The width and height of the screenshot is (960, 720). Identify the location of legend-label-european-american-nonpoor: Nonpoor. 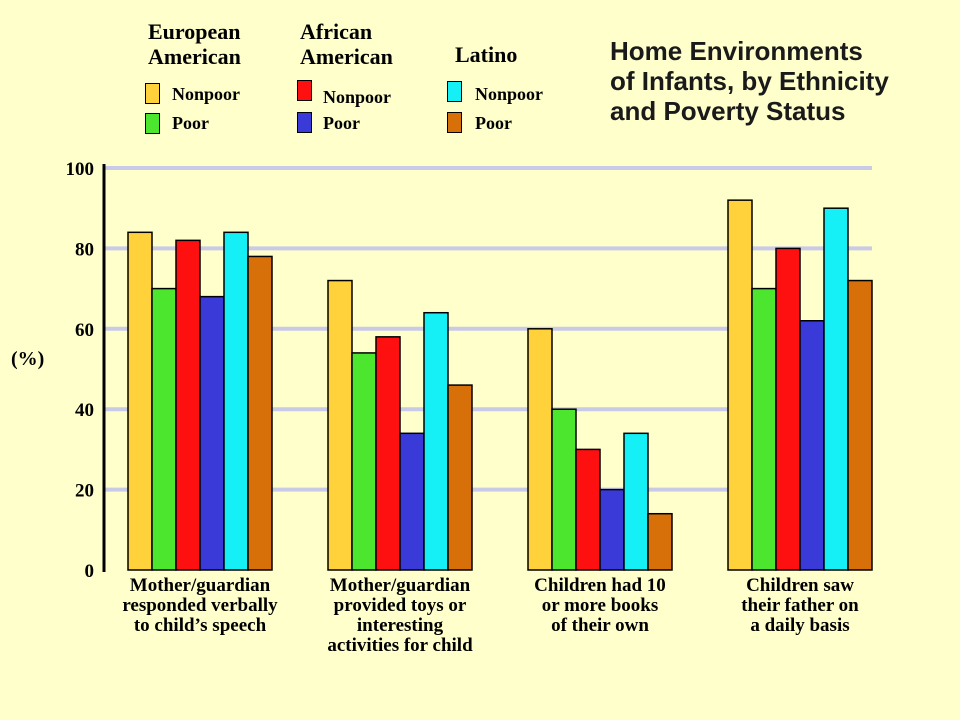
(206, 94).